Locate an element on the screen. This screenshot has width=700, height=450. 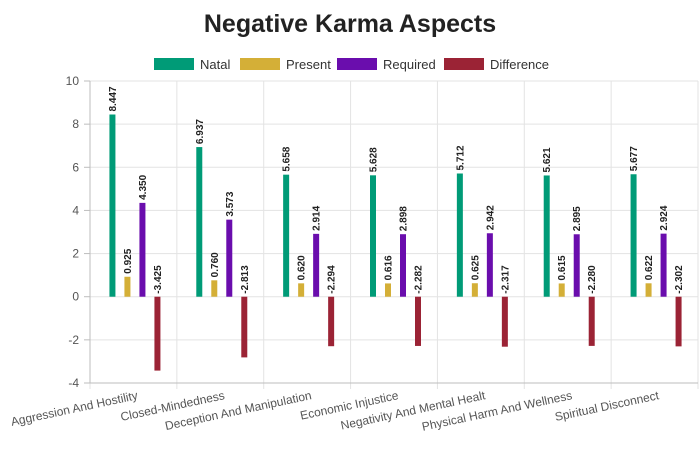
legend: Natal Present Required Difference is located at coordinates (351, 64).